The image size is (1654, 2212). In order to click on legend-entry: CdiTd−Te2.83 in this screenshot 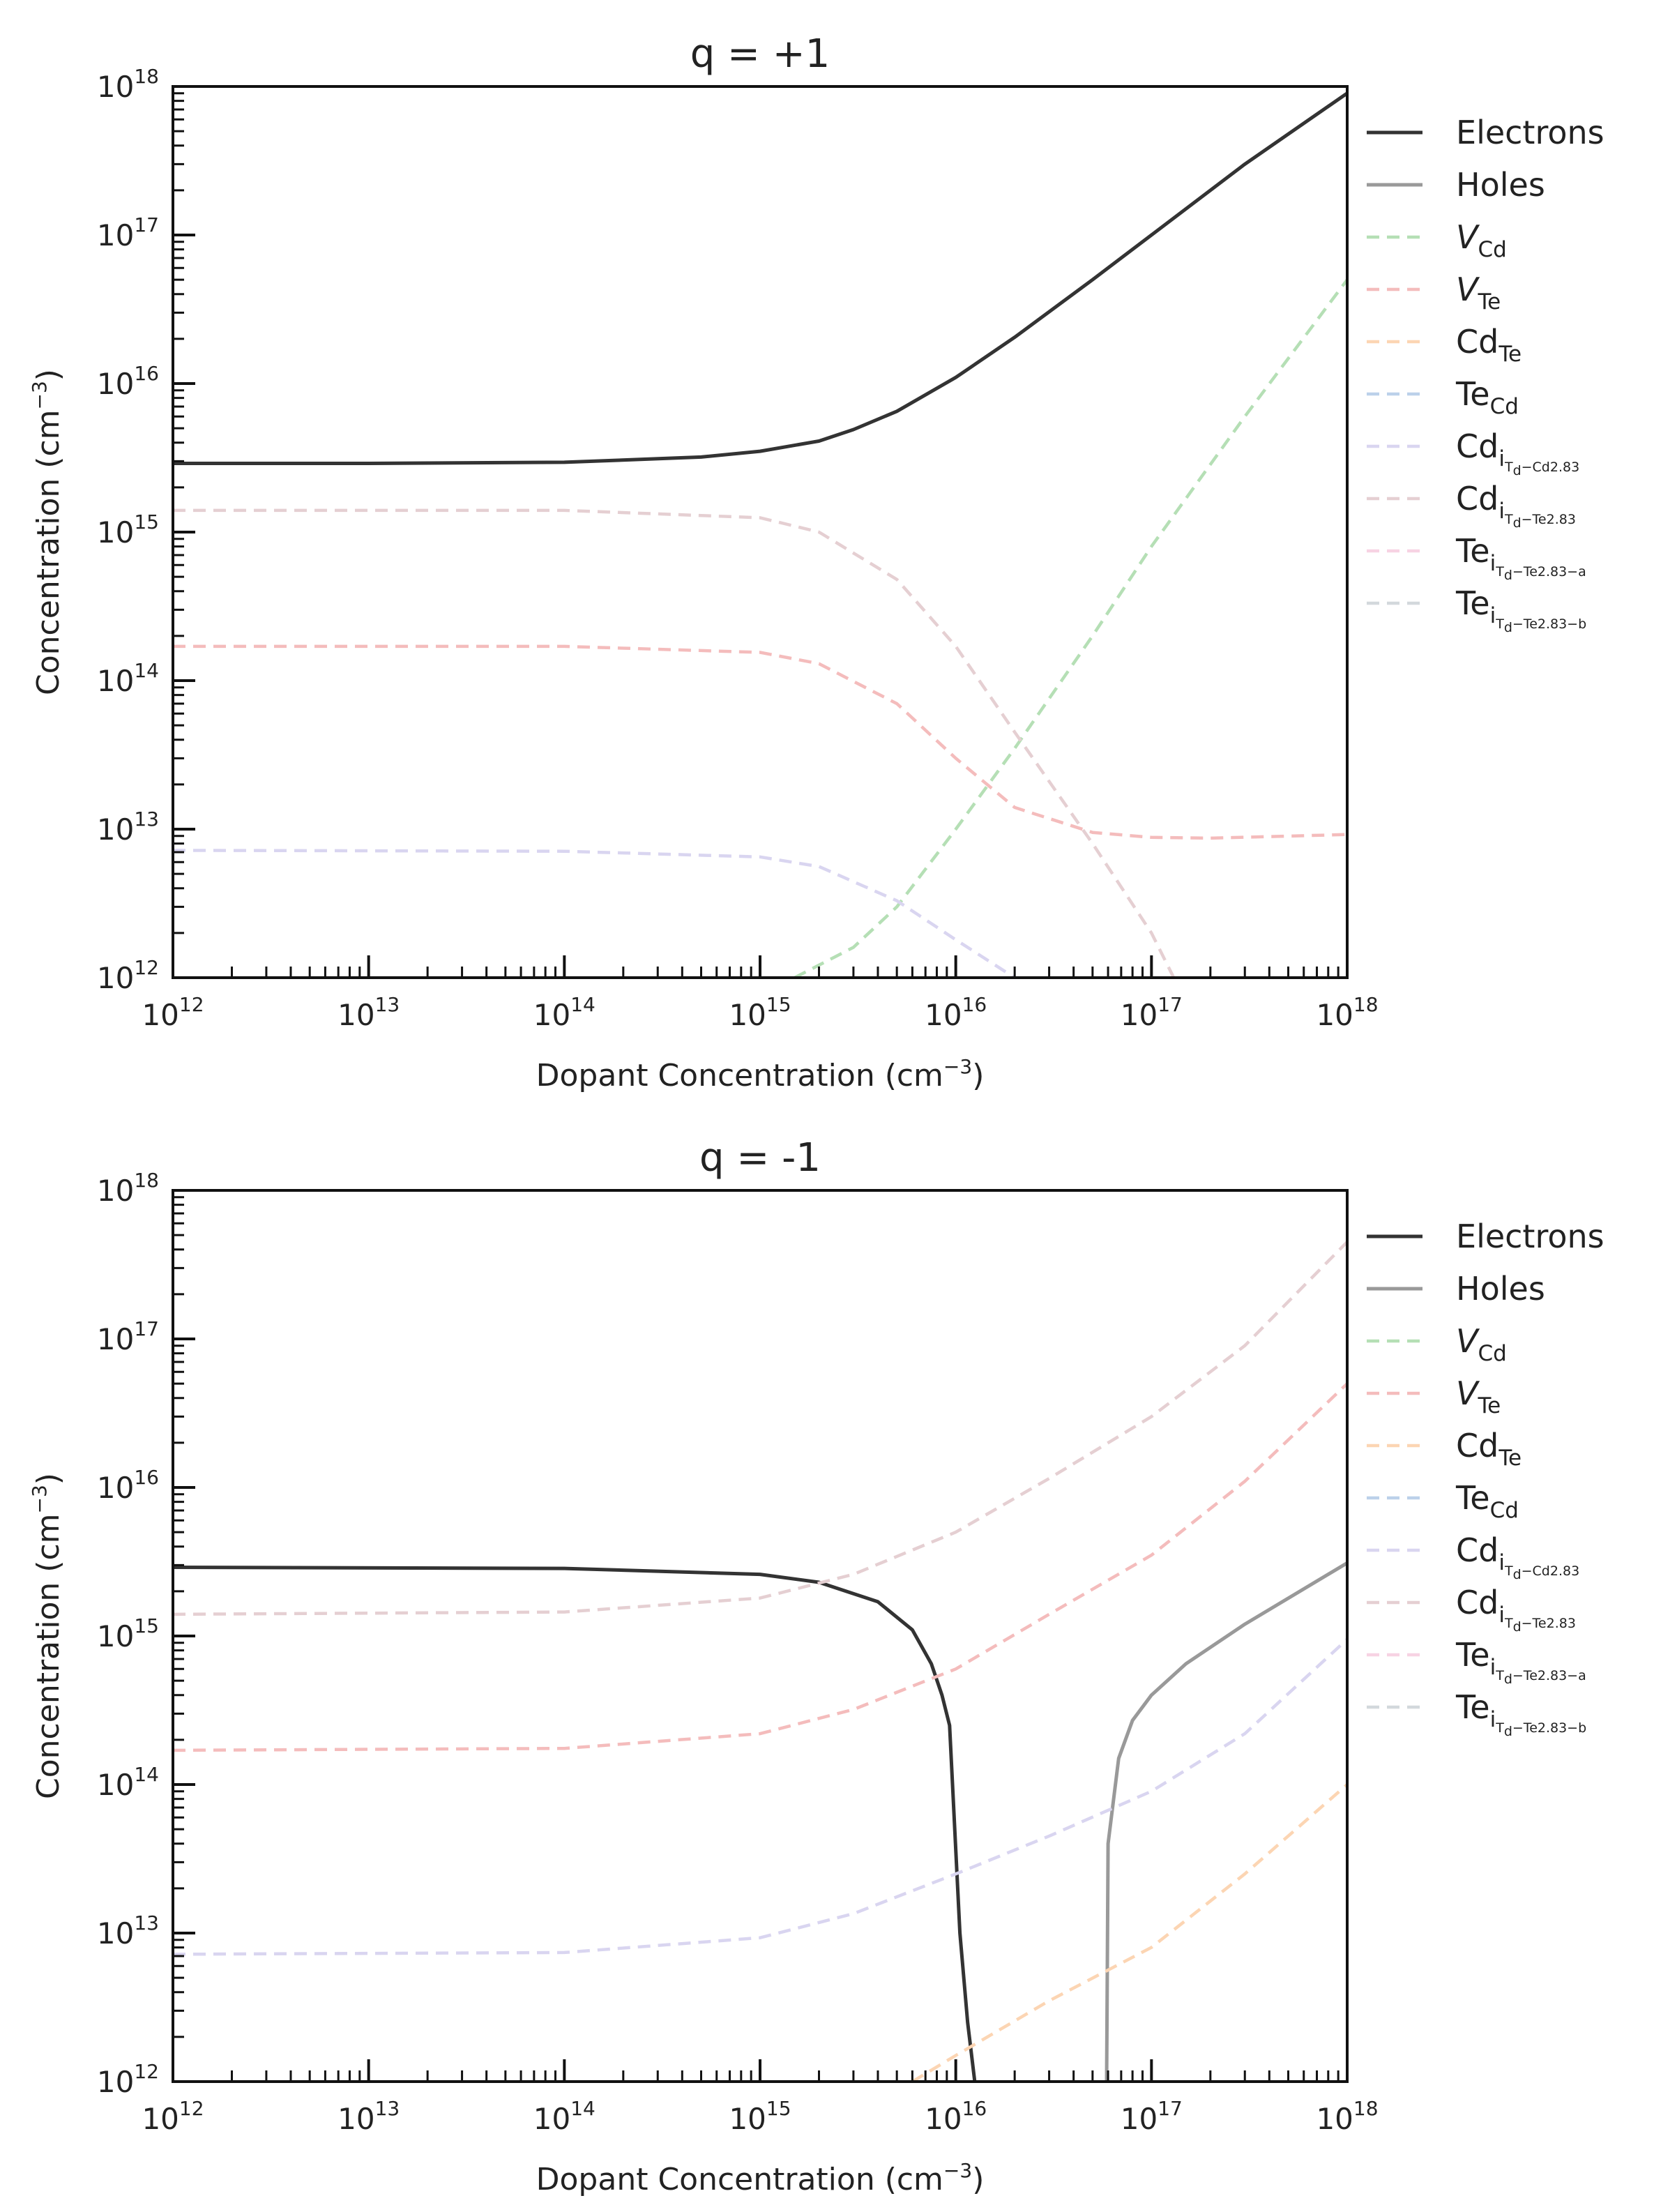, I will do `click(1516, 505)`.